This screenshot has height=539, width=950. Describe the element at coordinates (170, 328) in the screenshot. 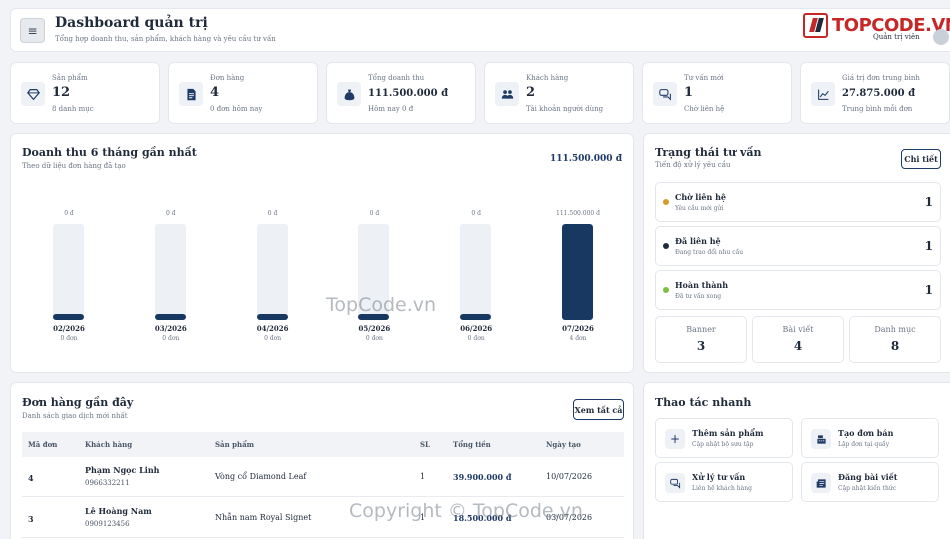

I see `bar-month-label: 03/2026` at that location.